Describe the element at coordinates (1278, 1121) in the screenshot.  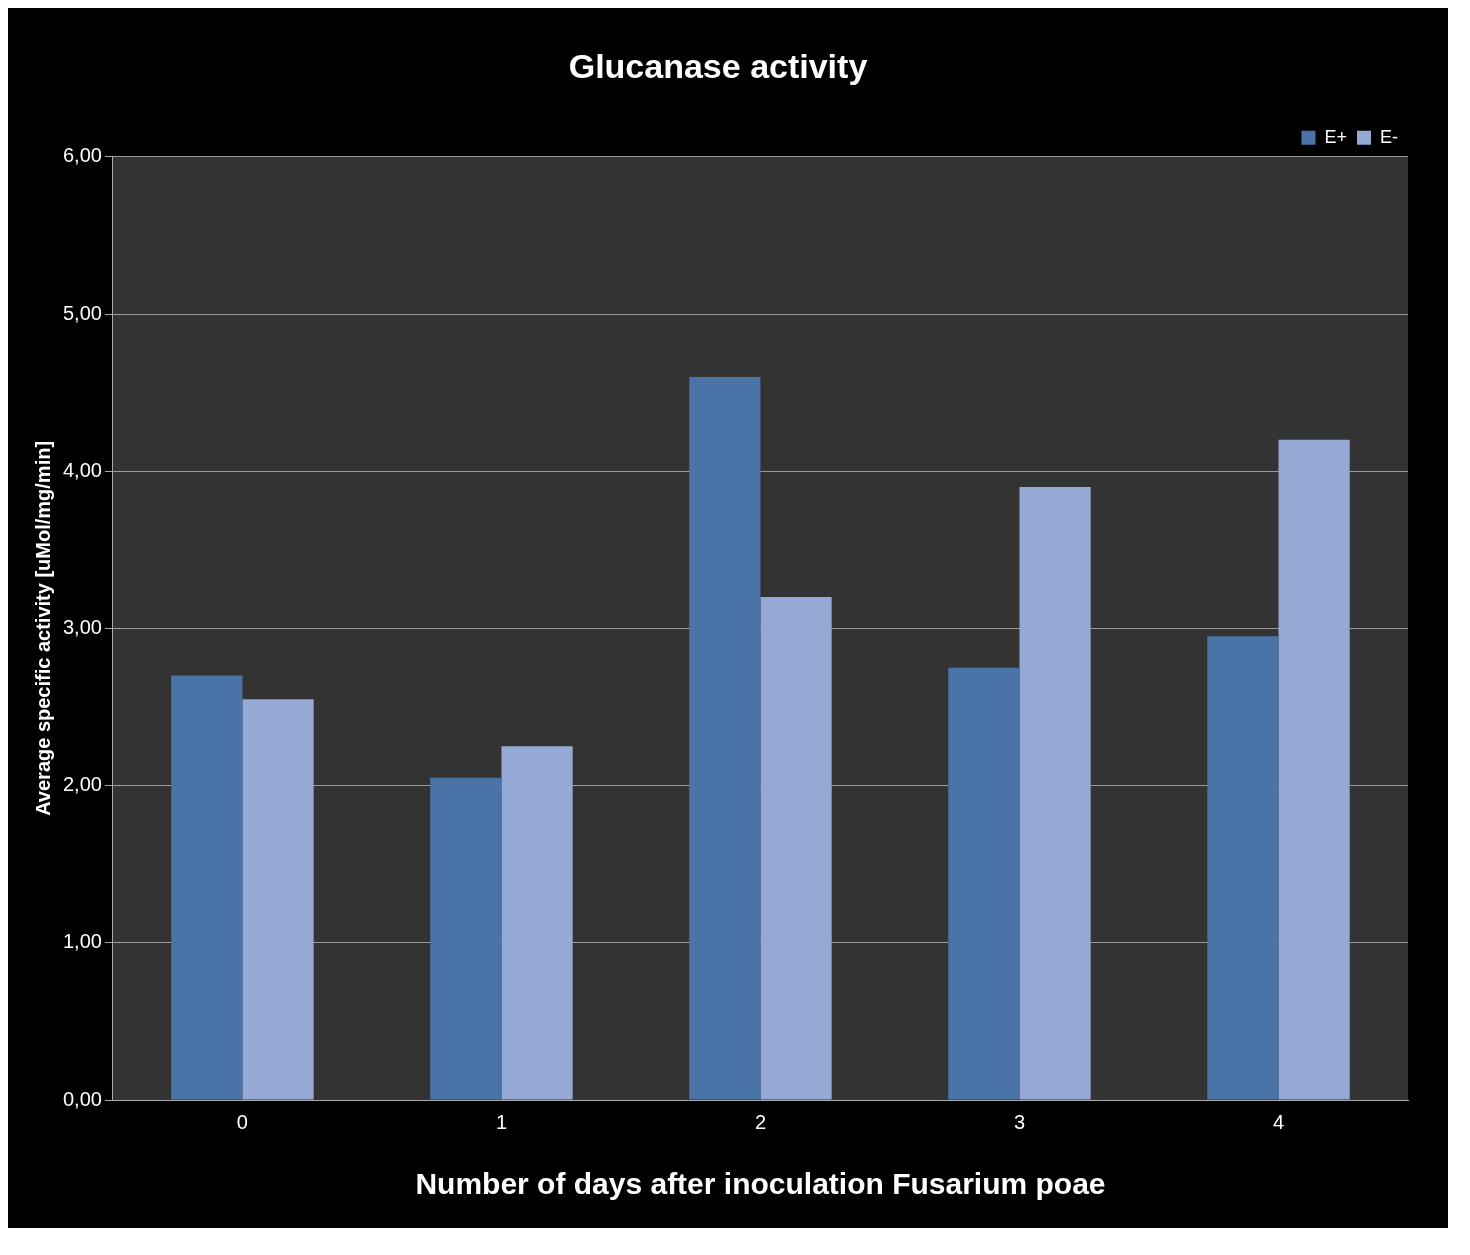
I see `x-tick-label: 4` at that location.